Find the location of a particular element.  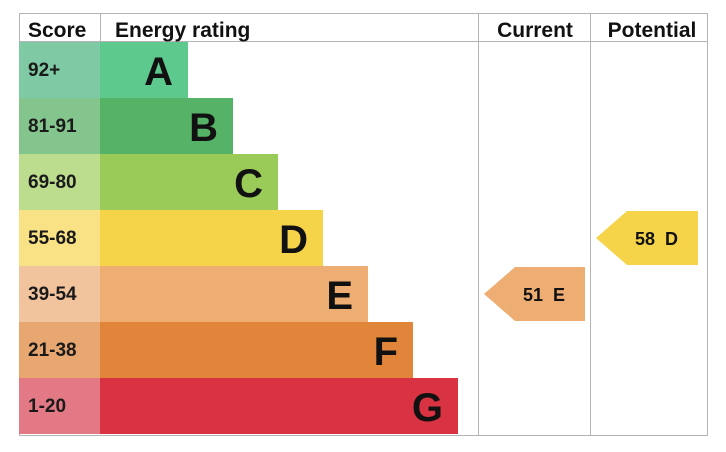

rating-letter-c: C is located at coordinates (248, 184).